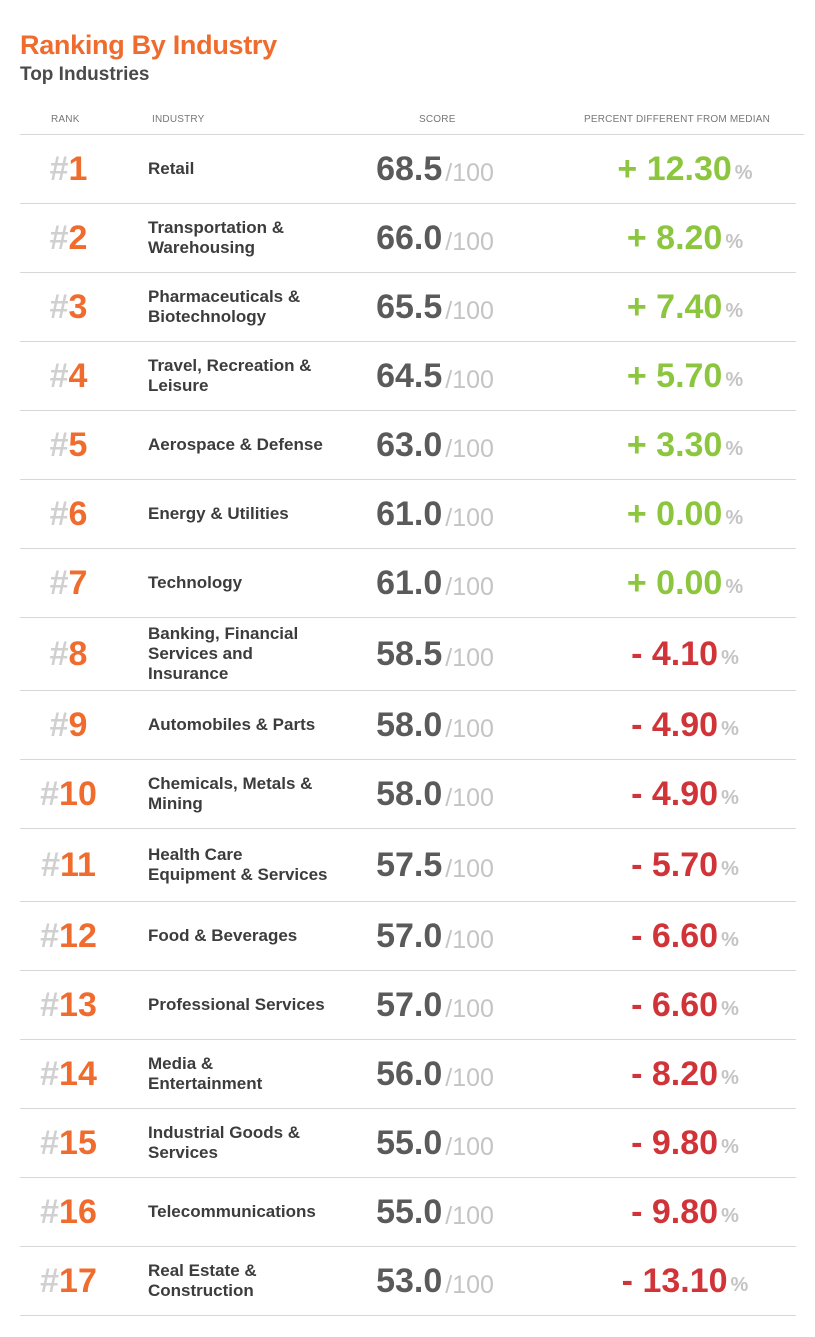 The image size is (815, 1337). Describe the element at coordinates (677, 169) in the screenshot. I see `percent-cell: + 12.30%` at that location.